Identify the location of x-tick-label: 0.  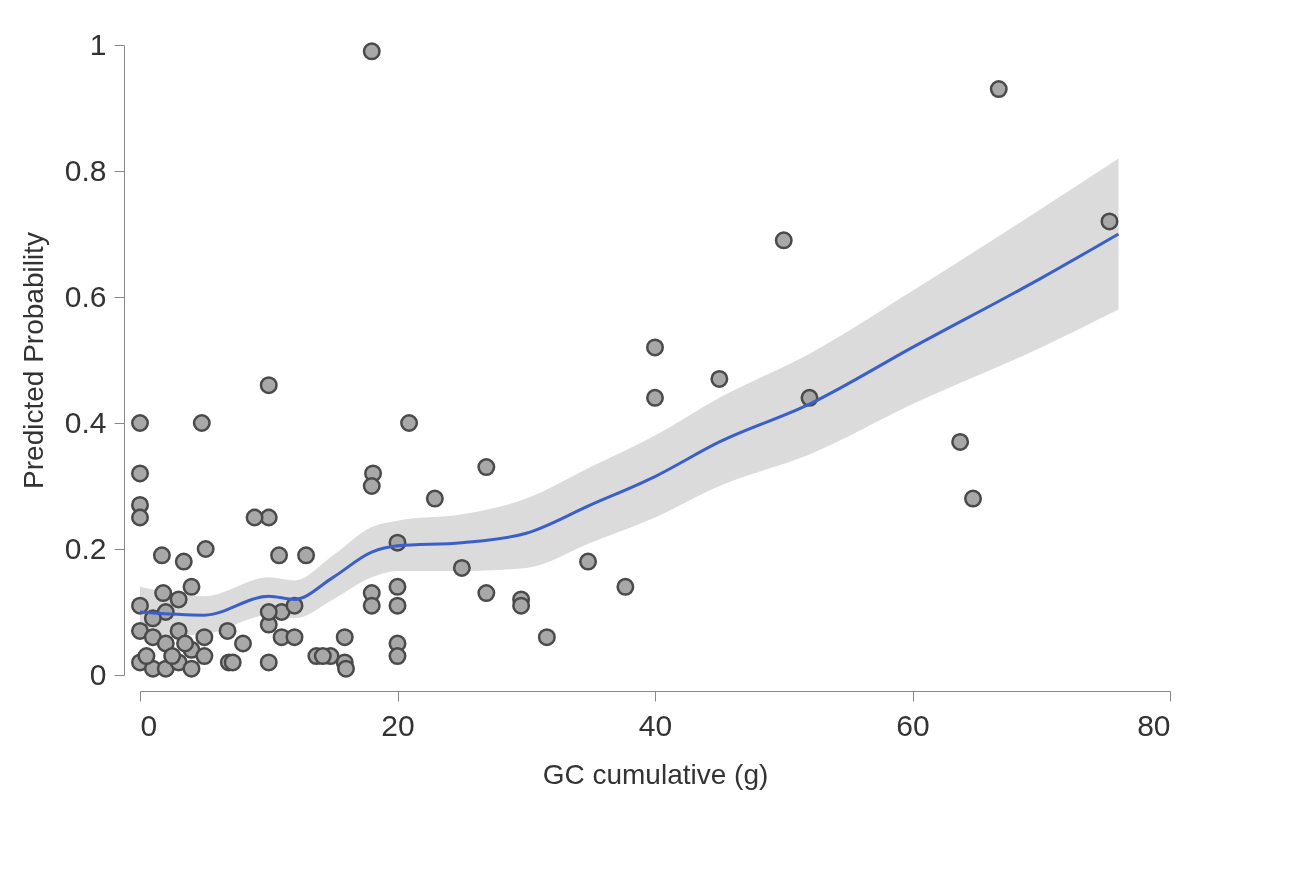
(149, 725).